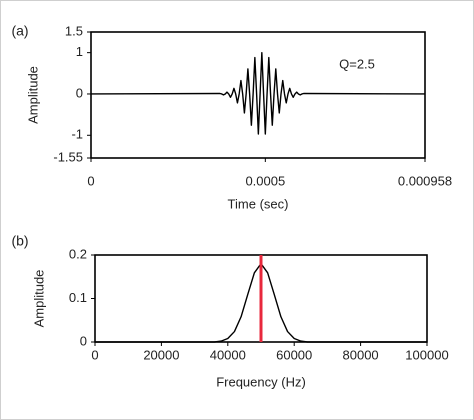 The height and width of the screenshot is (420, 474). What do you see at coordinates (361, 354) in the screenshot?
I see `x-tick-label: 80000` at bounding box center [361, 354].